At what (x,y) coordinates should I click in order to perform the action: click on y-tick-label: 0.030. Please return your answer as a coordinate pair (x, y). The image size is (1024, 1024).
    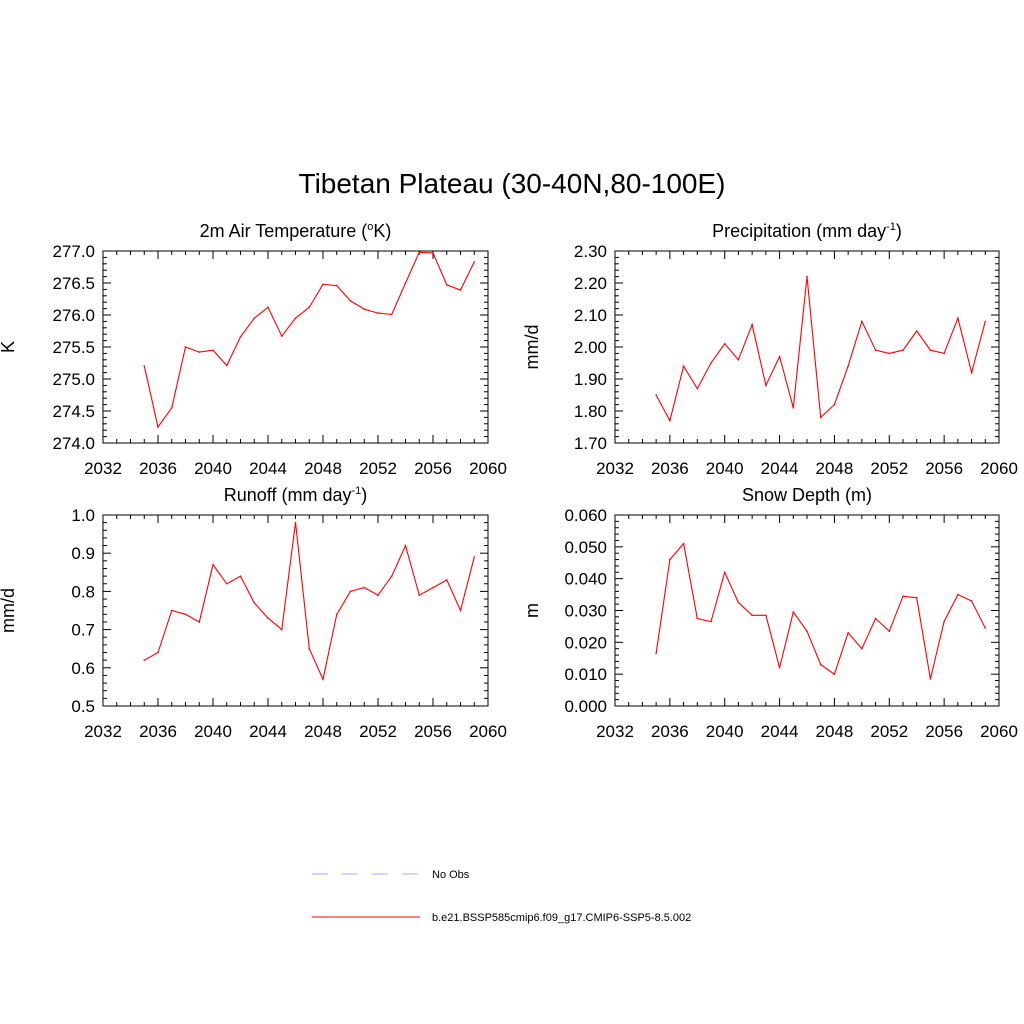
    Looking at the image, I should click on (585, 611).